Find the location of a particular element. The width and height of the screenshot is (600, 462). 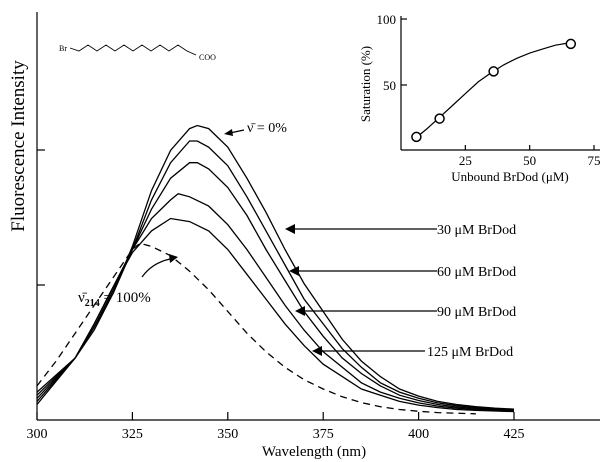

structure-coo-label: COO is located at coordinates (207, 57).